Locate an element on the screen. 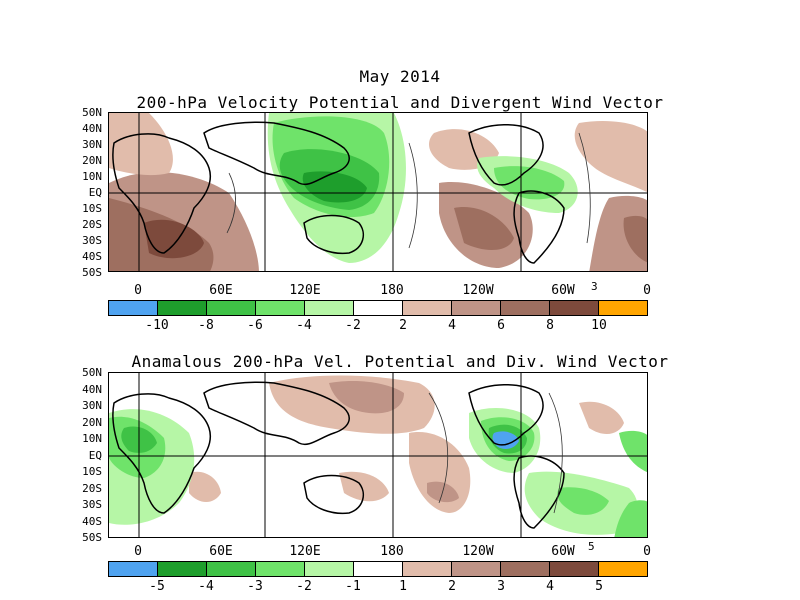 This screenshot has width=800, height=600. p2-cbar-label: -4 is located at coordinates (206, 586).